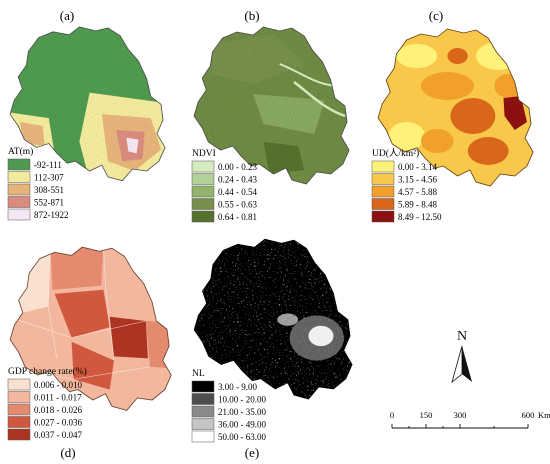 The image size is (550, 464). I want to click on legend-title-b: NDVI, so click(204, 154).